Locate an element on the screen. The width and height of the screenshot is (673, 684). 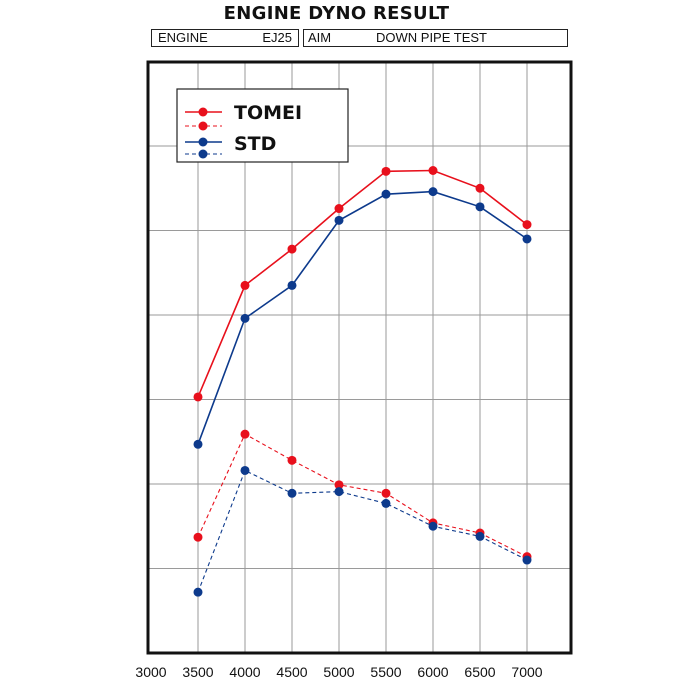
aim-info-box: AIM DOWN PIPE TEST is located at coordinates (435, 38).